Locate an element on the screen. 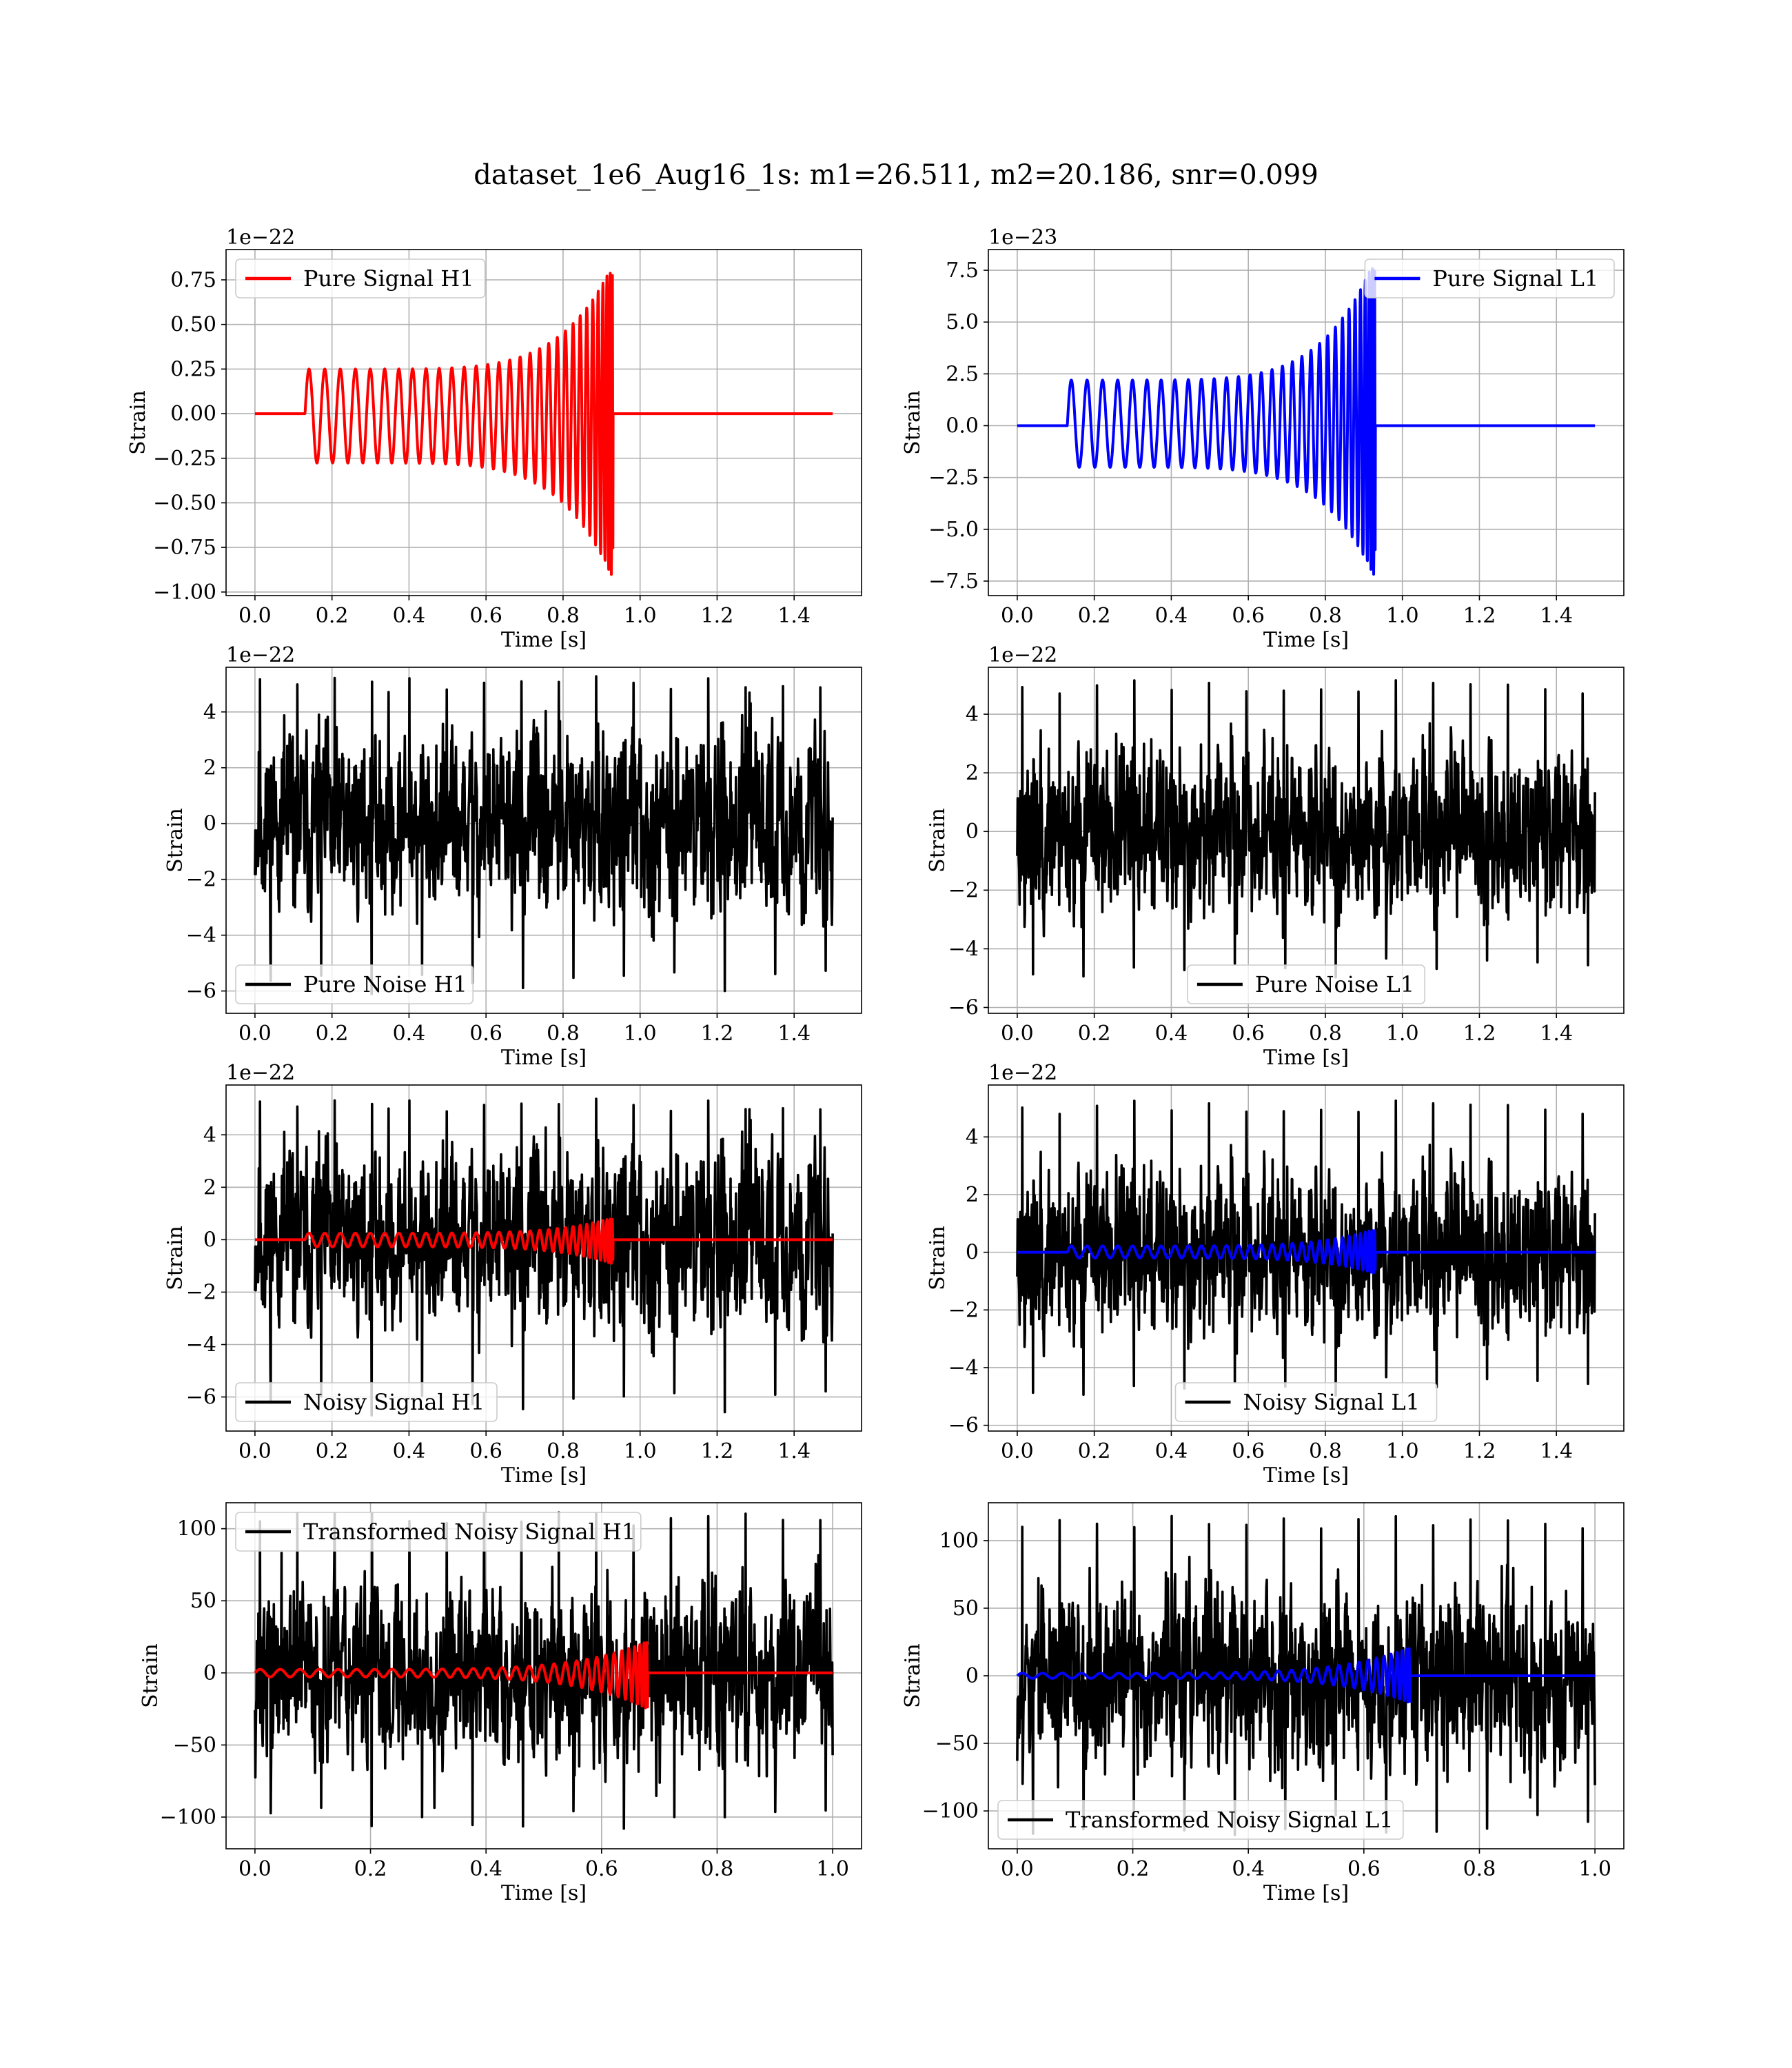 Image resolution: width=1792 pixels, height=2068 pixels. y-tick-label: −50 is located at coordinates (957, 1744).